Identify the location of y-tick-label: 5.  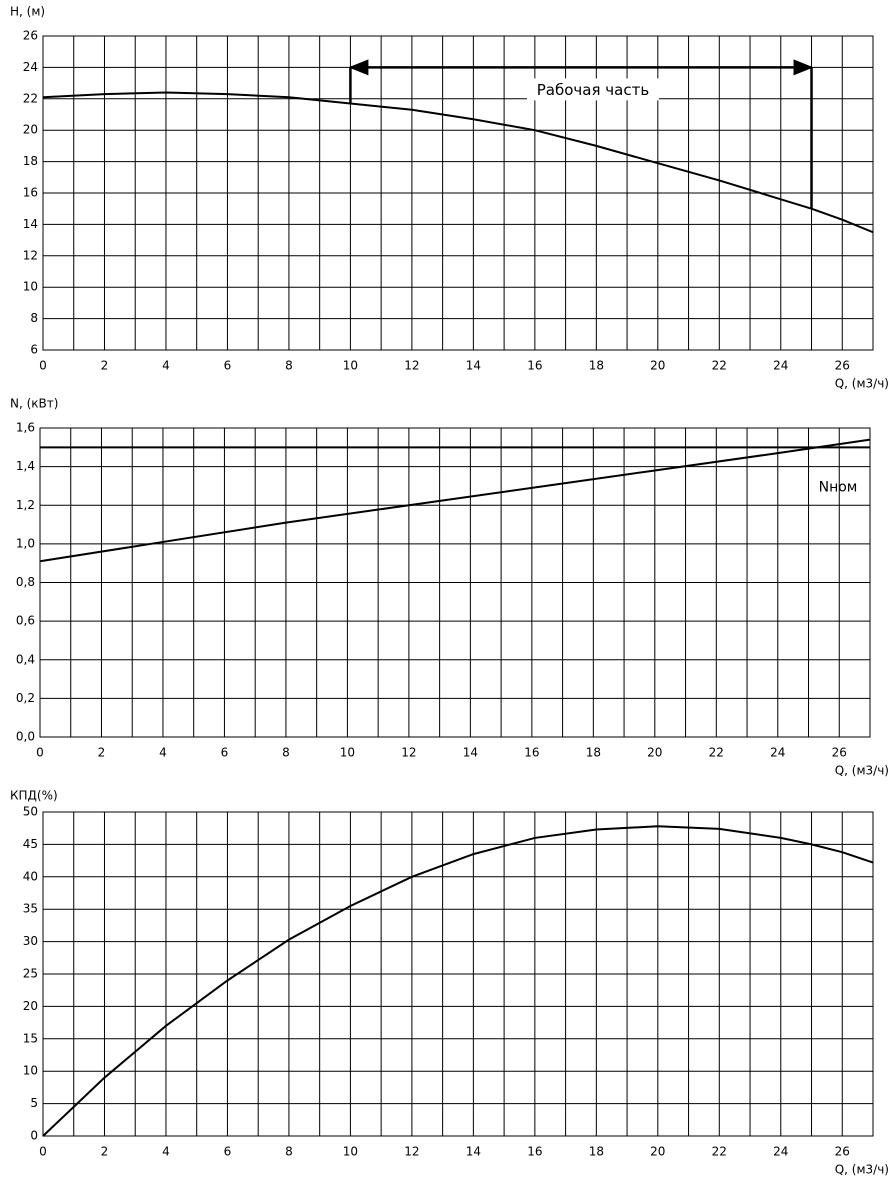
(34, 1103).